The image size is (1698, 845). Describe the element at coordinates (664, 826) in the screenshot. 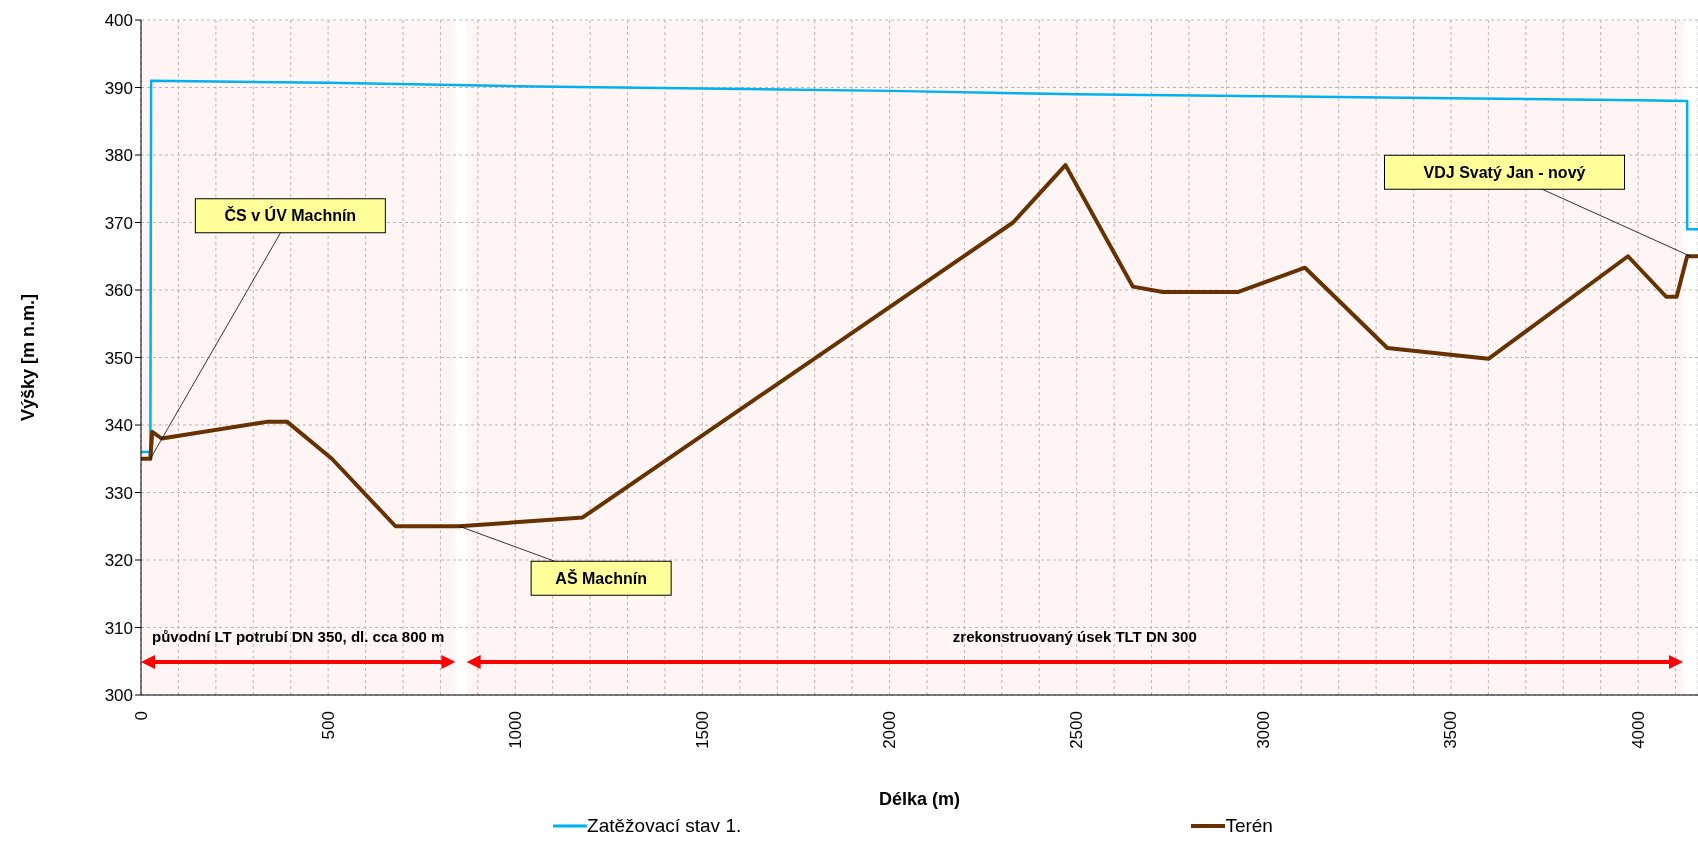

I see `legend-label: Zatěžovací stav 1.` at that location.